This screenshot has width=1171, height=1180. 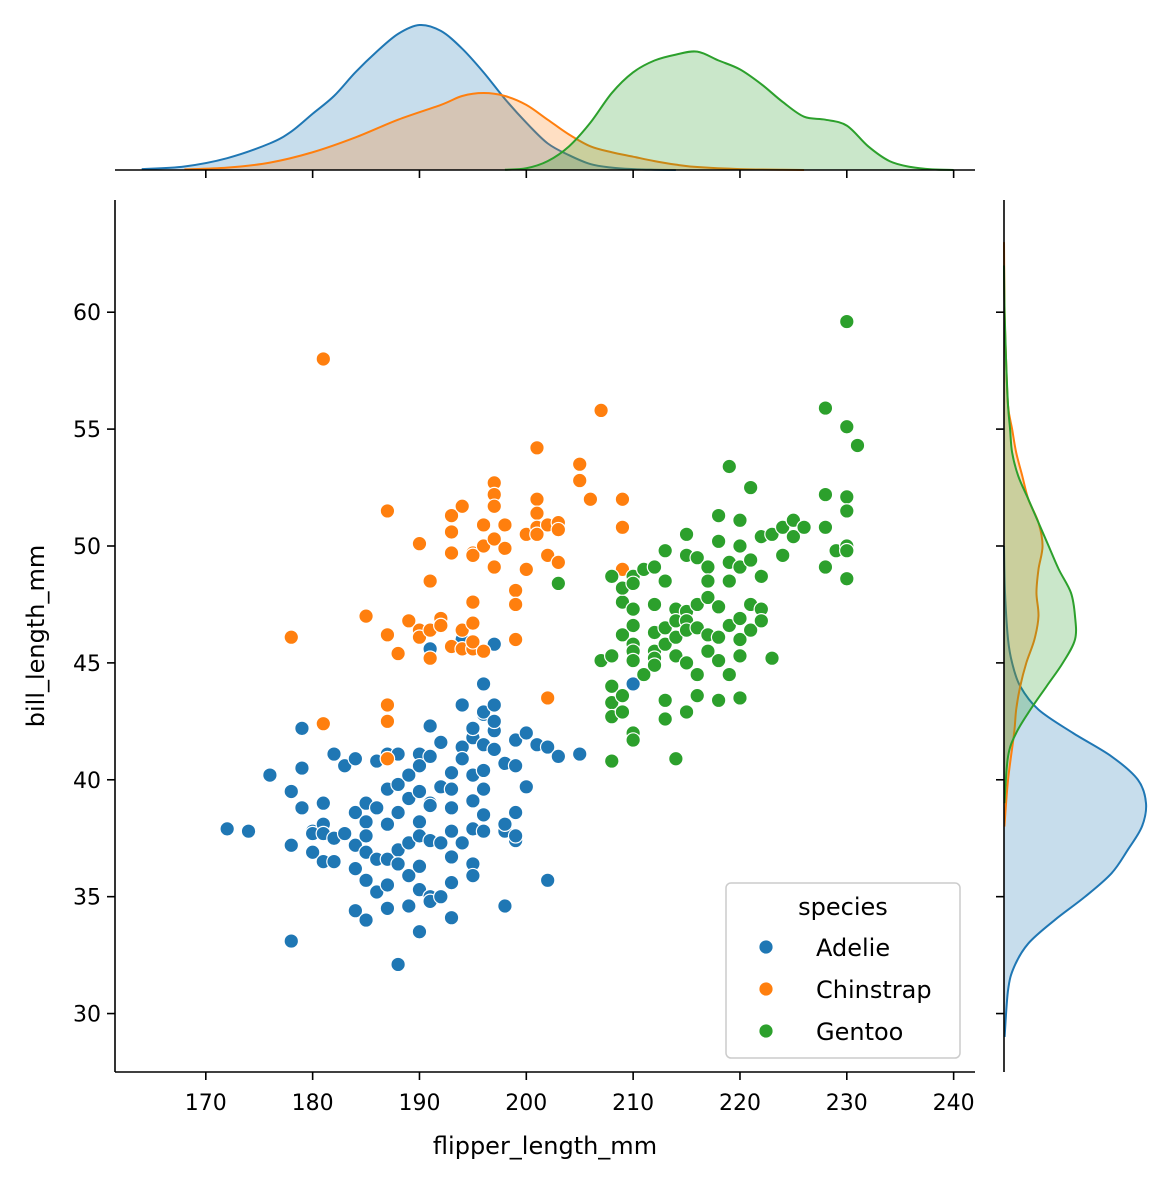 What do you see at coordinates (766, 989) in the screenshot?
I see `legend-marker-chinstrap` at bounding box center [766, 989].